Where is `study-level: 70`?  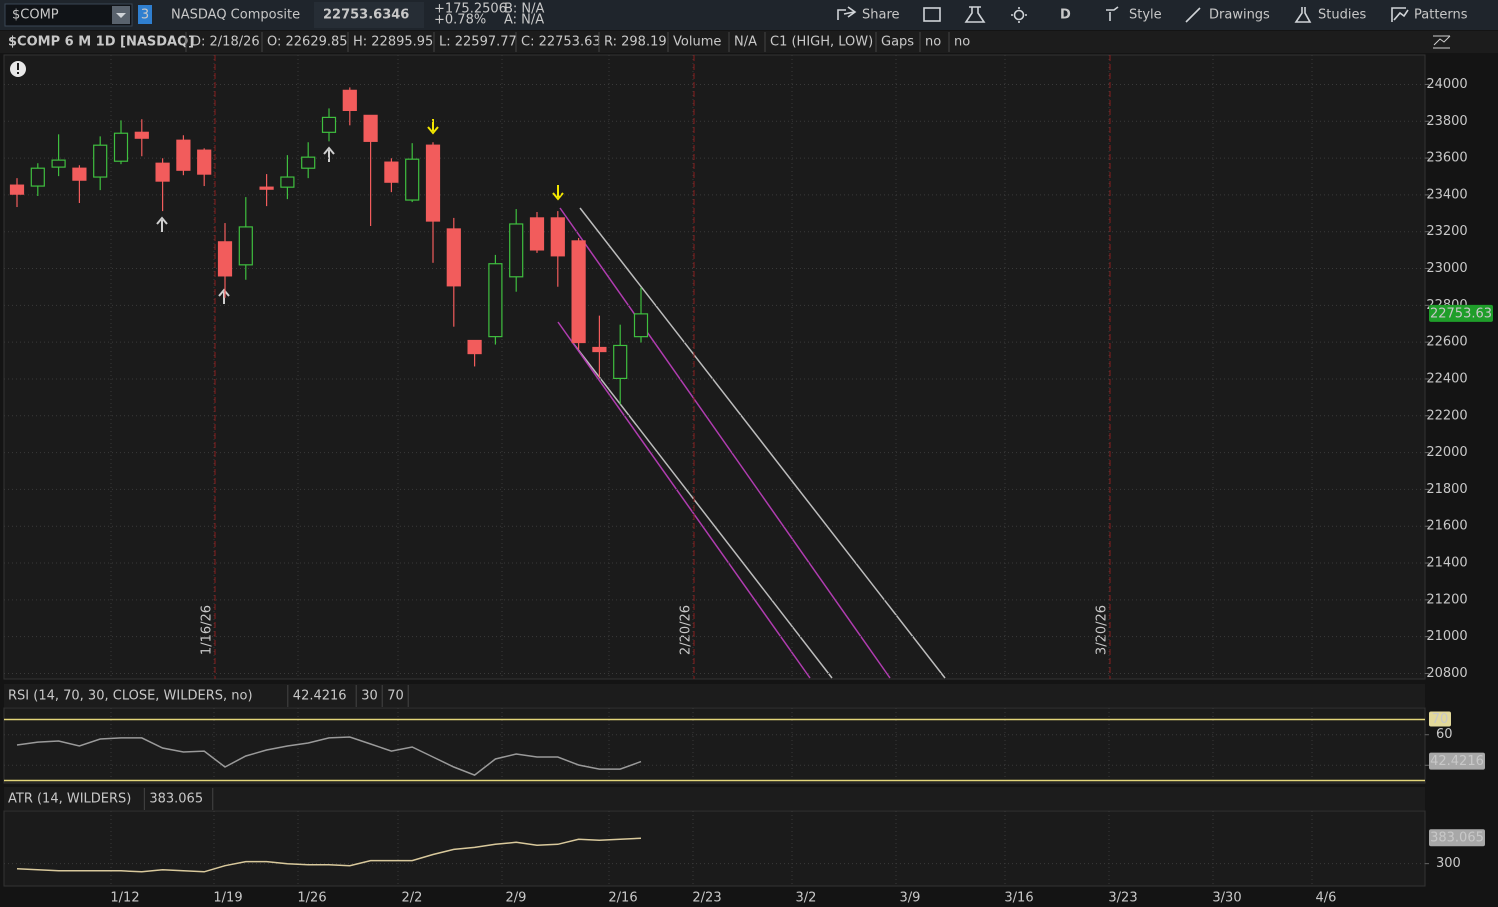
study-level: 70 is located at coordinates (395, 696).